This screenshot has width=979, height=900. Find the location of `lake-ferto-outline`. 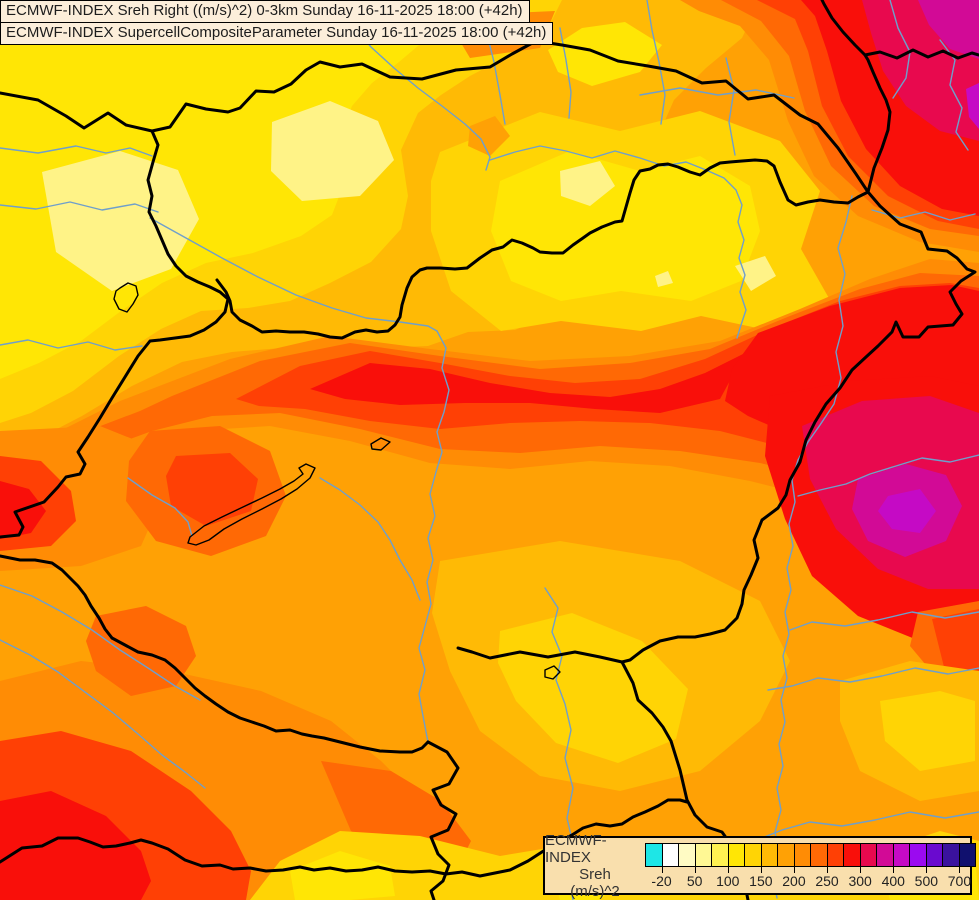

lake-ferto-outline is located at coordinates (126, 297).